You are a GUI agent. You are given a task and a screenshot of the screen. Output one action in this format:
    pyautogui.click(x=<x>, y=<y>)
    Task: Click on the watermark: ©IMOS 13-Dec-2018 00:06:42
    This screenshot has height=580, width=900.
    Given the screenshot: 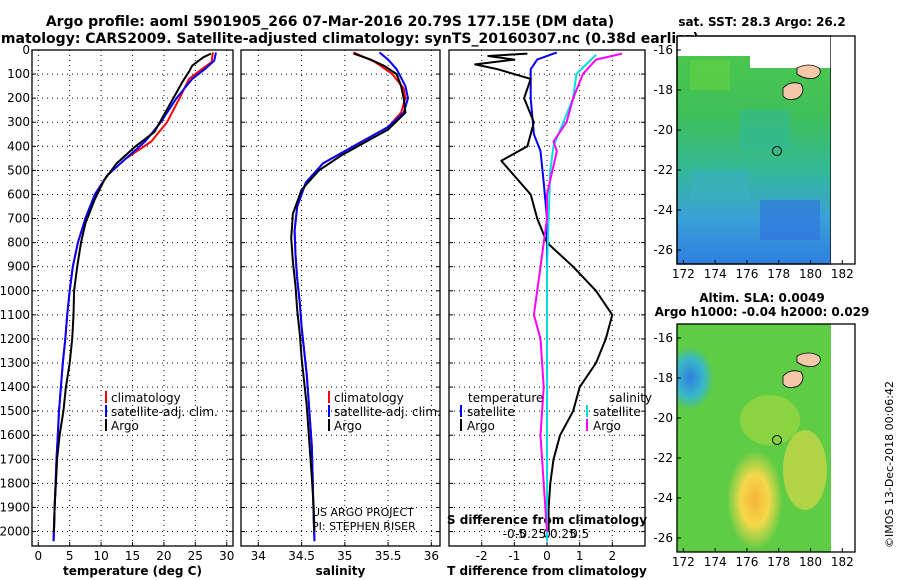 What is the action you would take?
    pyautogui.click(x=889, y=464)
    